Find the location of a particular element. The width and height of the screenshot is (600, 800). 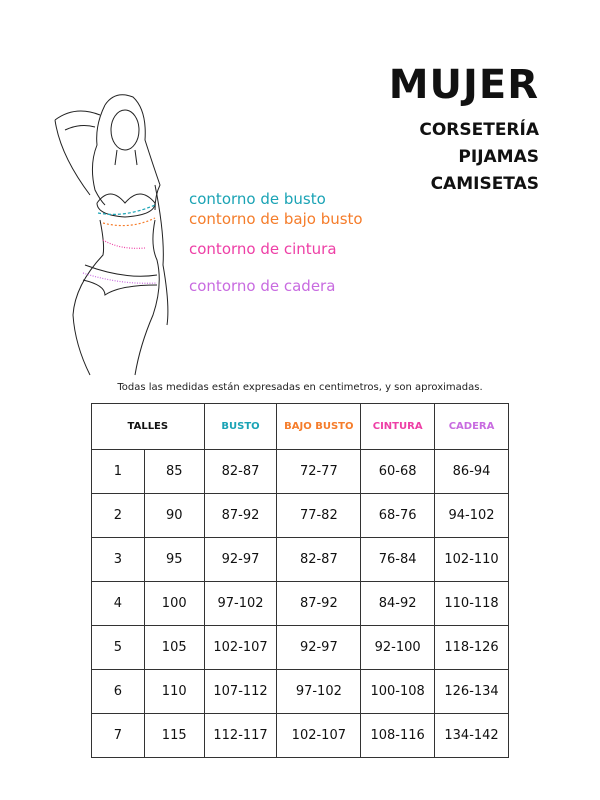

table-row: 7 115 112-117 102-107 108-116 134-142 is located at coordinates (300, 735).